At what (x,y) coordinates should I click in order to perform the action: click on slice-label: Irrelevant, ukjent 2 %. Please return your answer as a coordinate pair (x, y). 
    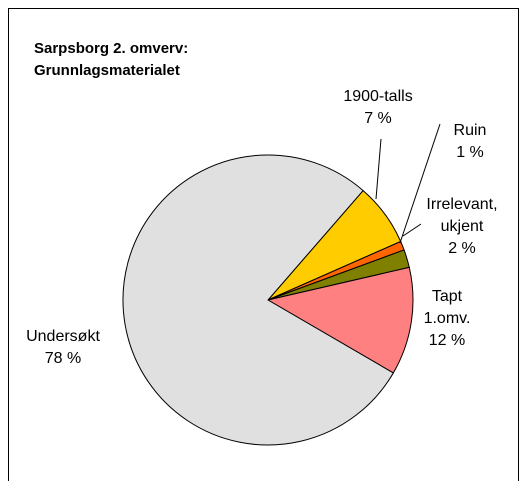
    Looking at the image, I should click on (462, 227).